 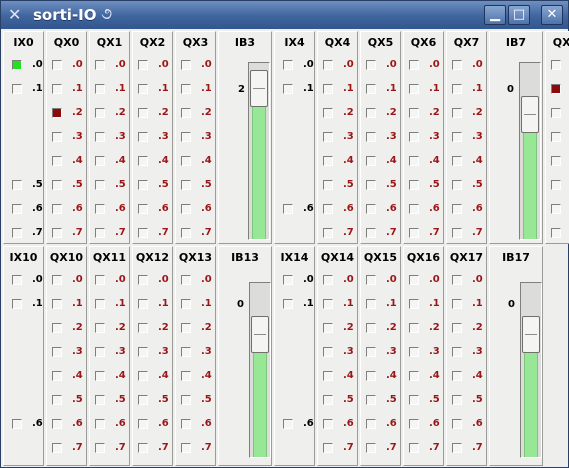 I want to click on output-bit-qx6: .7, so click(x=424, y=233).